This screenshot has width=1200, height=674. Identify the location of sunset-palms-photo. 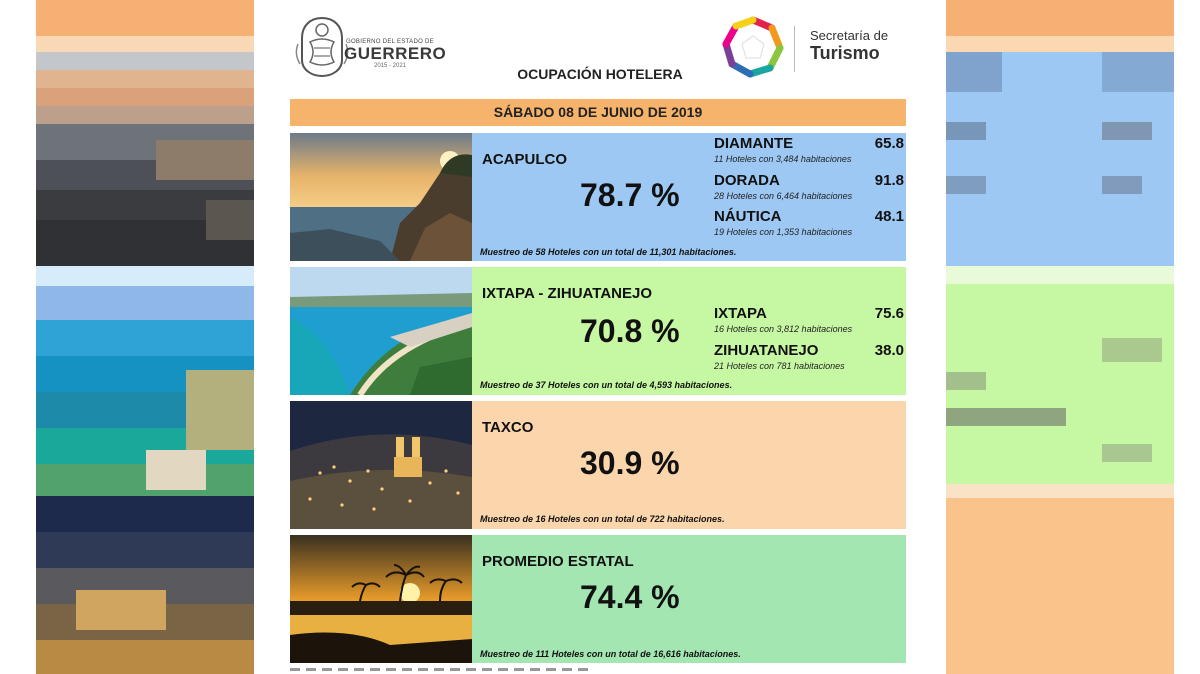
(381, 599).